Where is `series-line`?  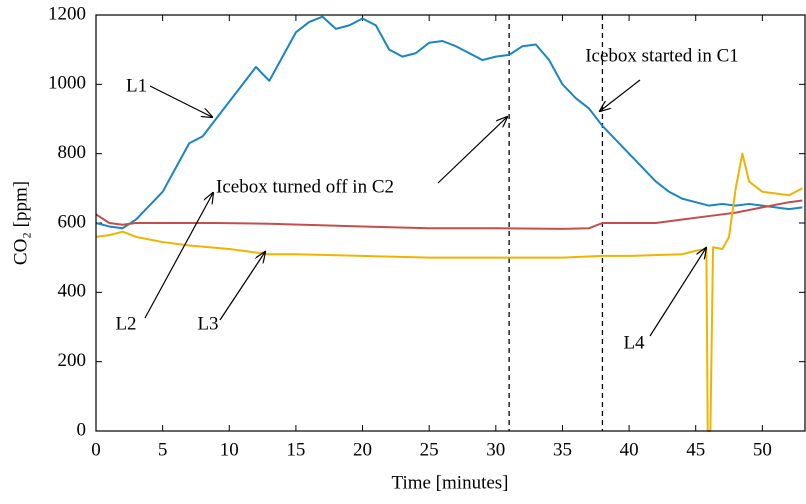 series-line is located at coordinates (449, 214).